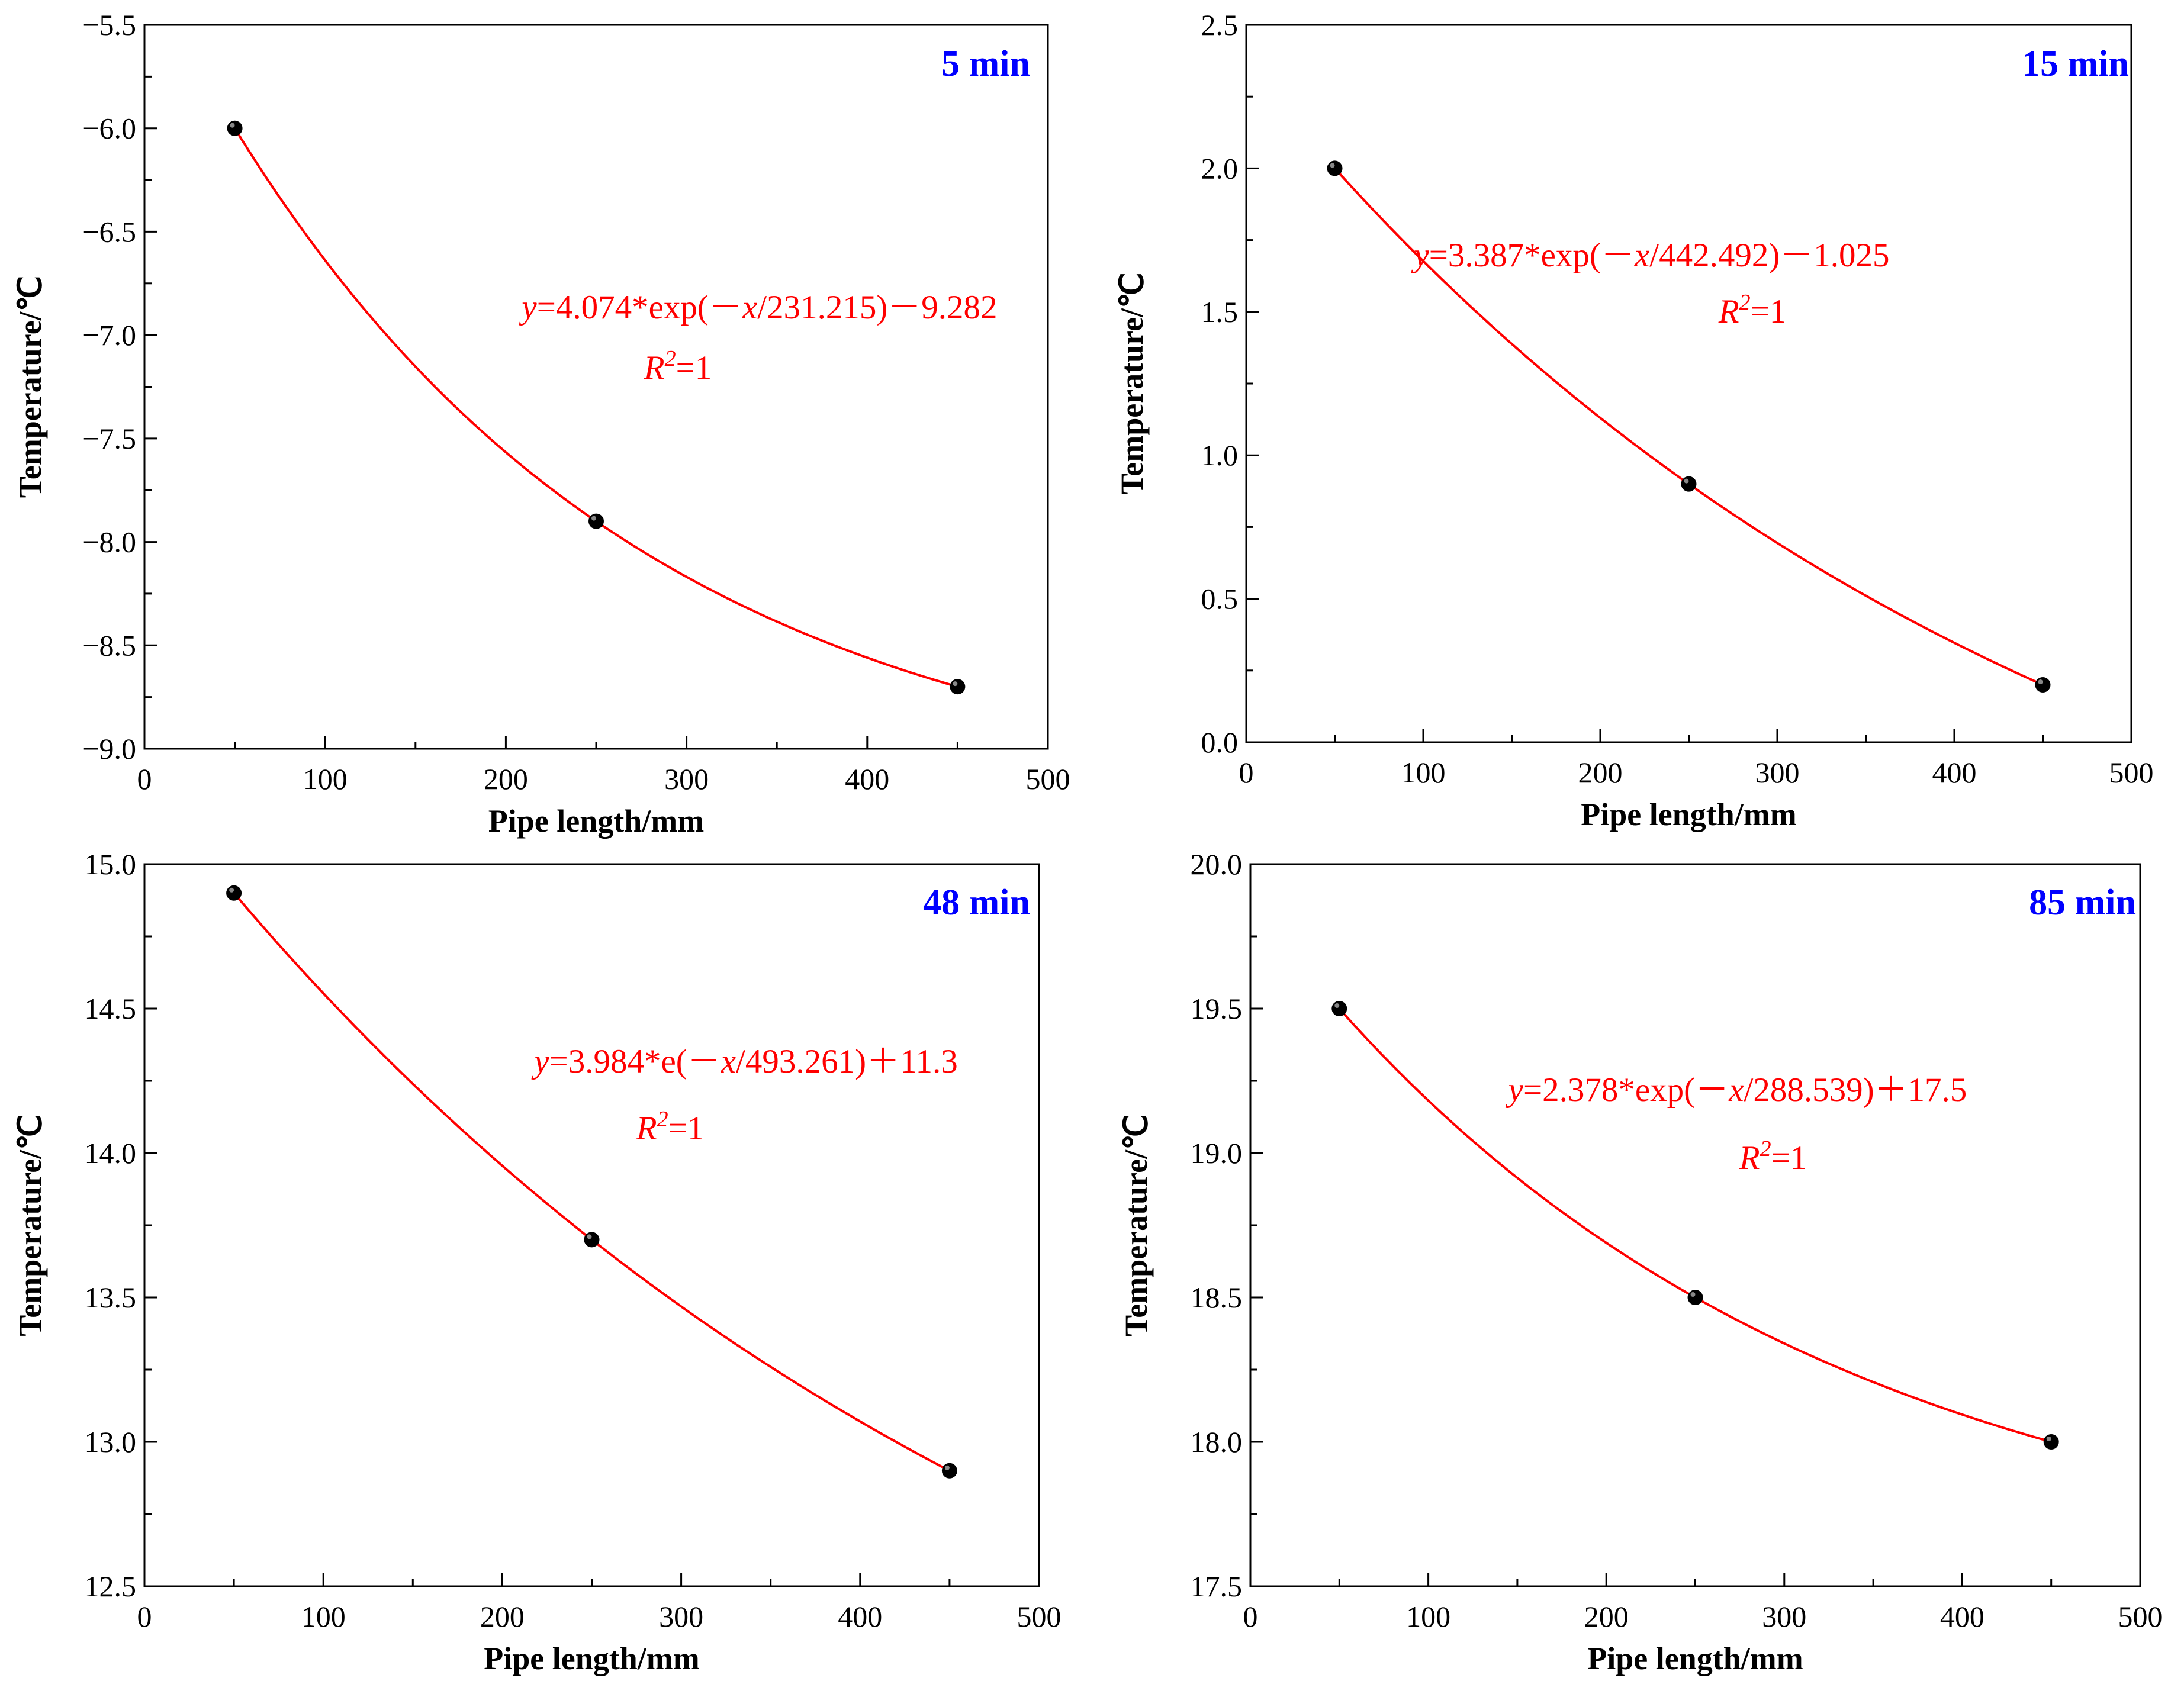 The image size is (2184, 1694). What do you see at coordinates (109, 231) in the screenshot?
I see `y-tick-label: −6.5` at bounding box center [109, 231].